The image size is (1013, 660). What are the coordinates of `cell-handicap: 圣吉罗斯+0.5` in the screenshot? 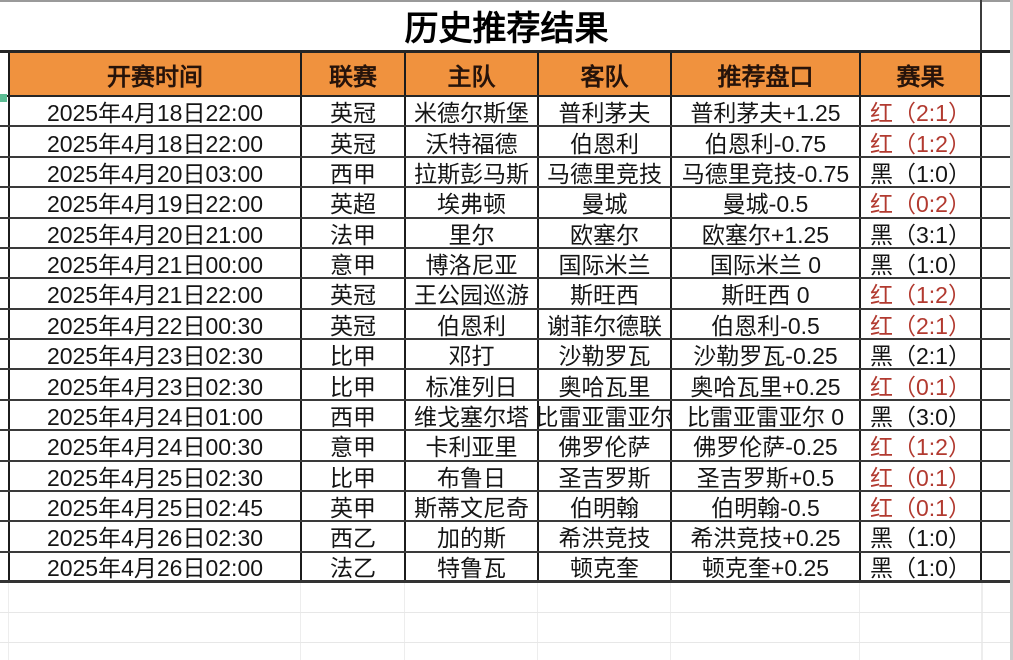 It's located at (764, 475).